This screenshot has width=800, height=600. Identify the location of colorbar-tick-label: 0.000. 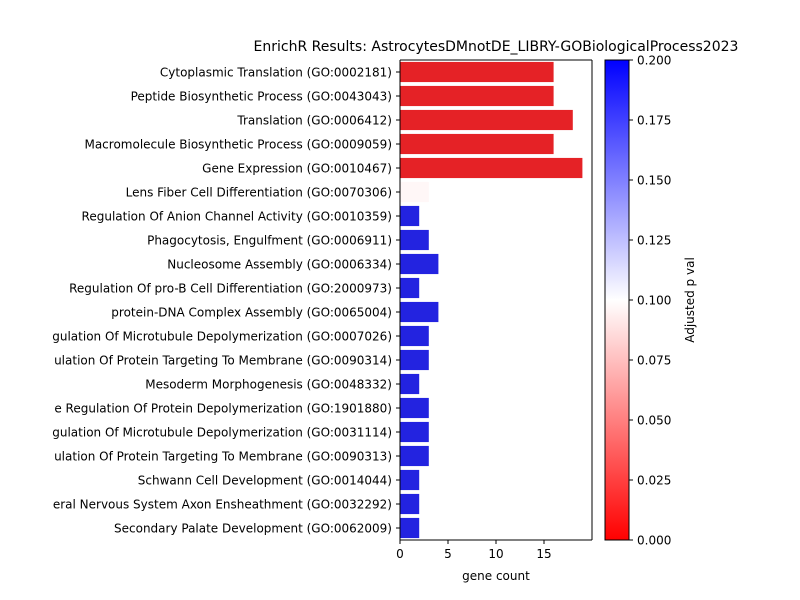
(654, 541).